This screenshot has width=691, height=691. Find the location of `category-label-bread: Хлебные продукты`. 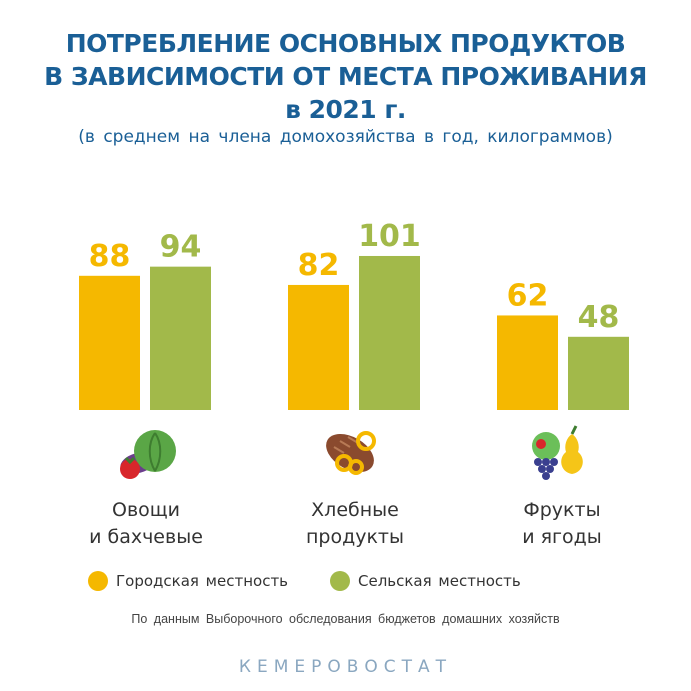

category-label-bread: Хлебные продукты is located at coordinates (355, 523).